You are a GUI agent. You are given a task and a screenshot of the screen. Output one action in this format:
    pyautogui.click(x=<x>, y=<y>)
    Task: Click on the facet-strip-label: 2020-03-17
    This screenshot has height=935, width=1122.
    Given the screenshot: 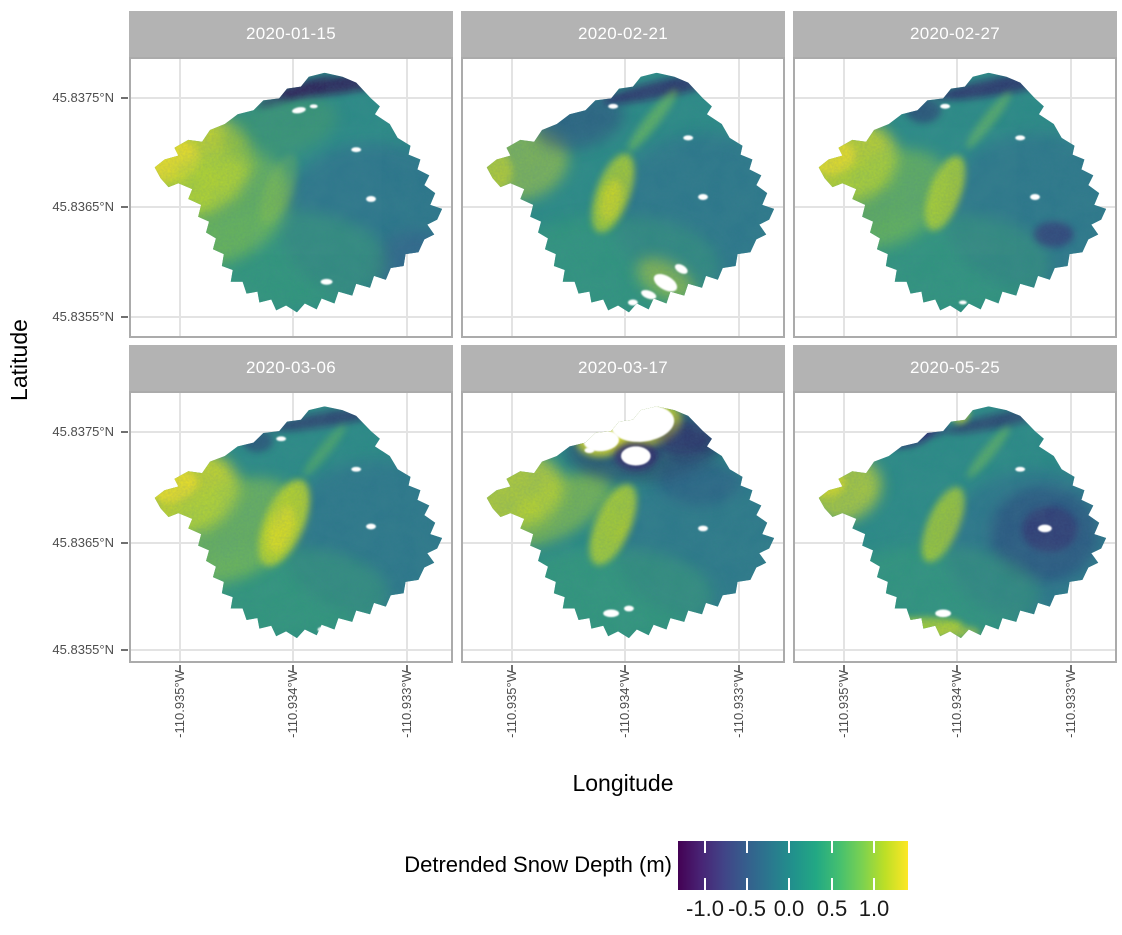 What is the action you would take?
    pyautogui.click(x=623, y=367)
    